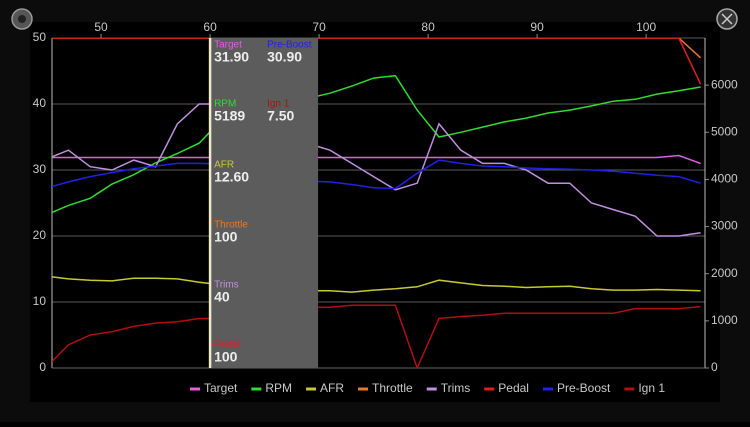 The width and height of the screenshot is (750, 427). What do you see at coordinates (225, 104) in the screenshot?
I see `readout-label: RPM` at bounding box center [225, 104].